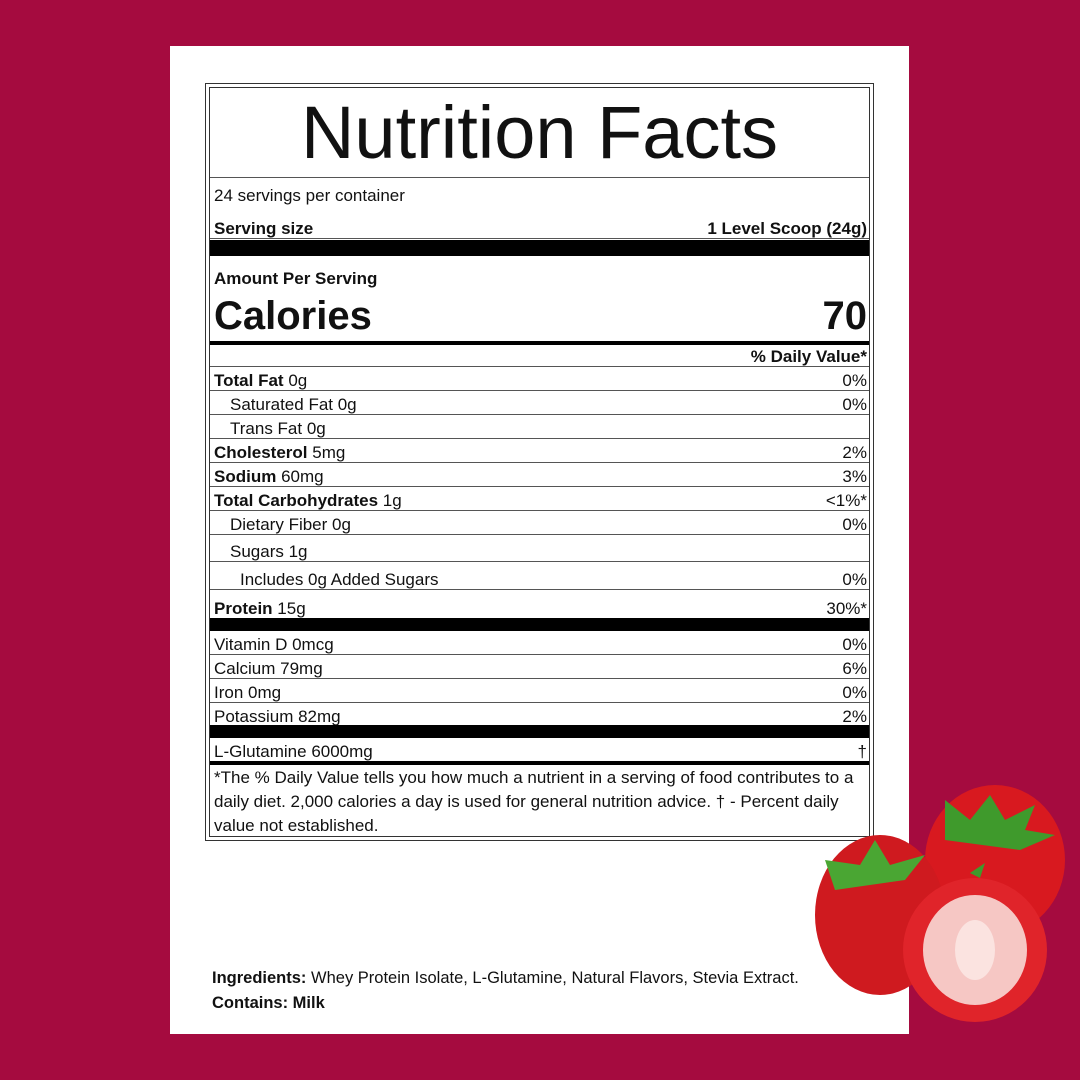  What do you see at coordinates (539, 475) in the screenshot?
I see `nutrient-row: Sodium 60mg 3%` at bounding box center [539, 475].